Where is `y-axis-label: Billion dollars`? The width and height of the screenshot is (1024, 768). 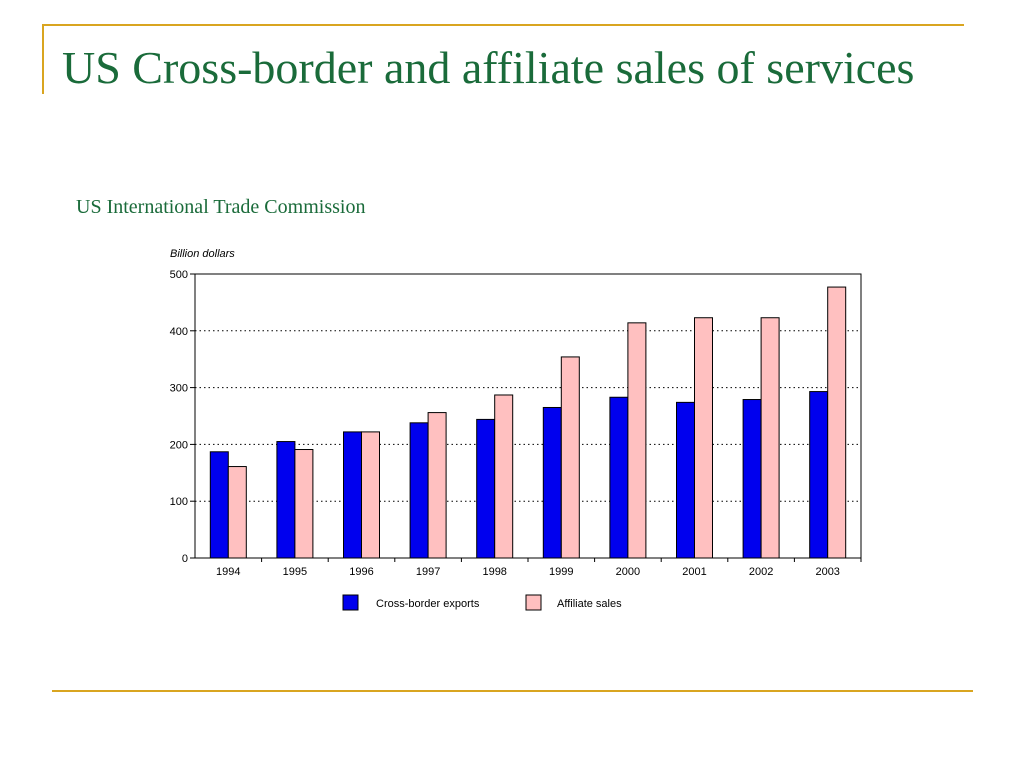 y-axis-label: Billion dollars is located at coordinates (202, 254).